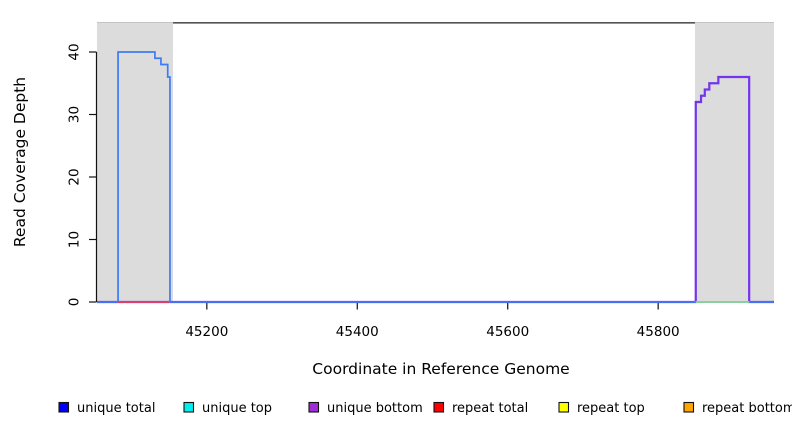 The width and height of the screenshot is (792, 432). I want to click on y-tick-label: 20, so click(75, 176).